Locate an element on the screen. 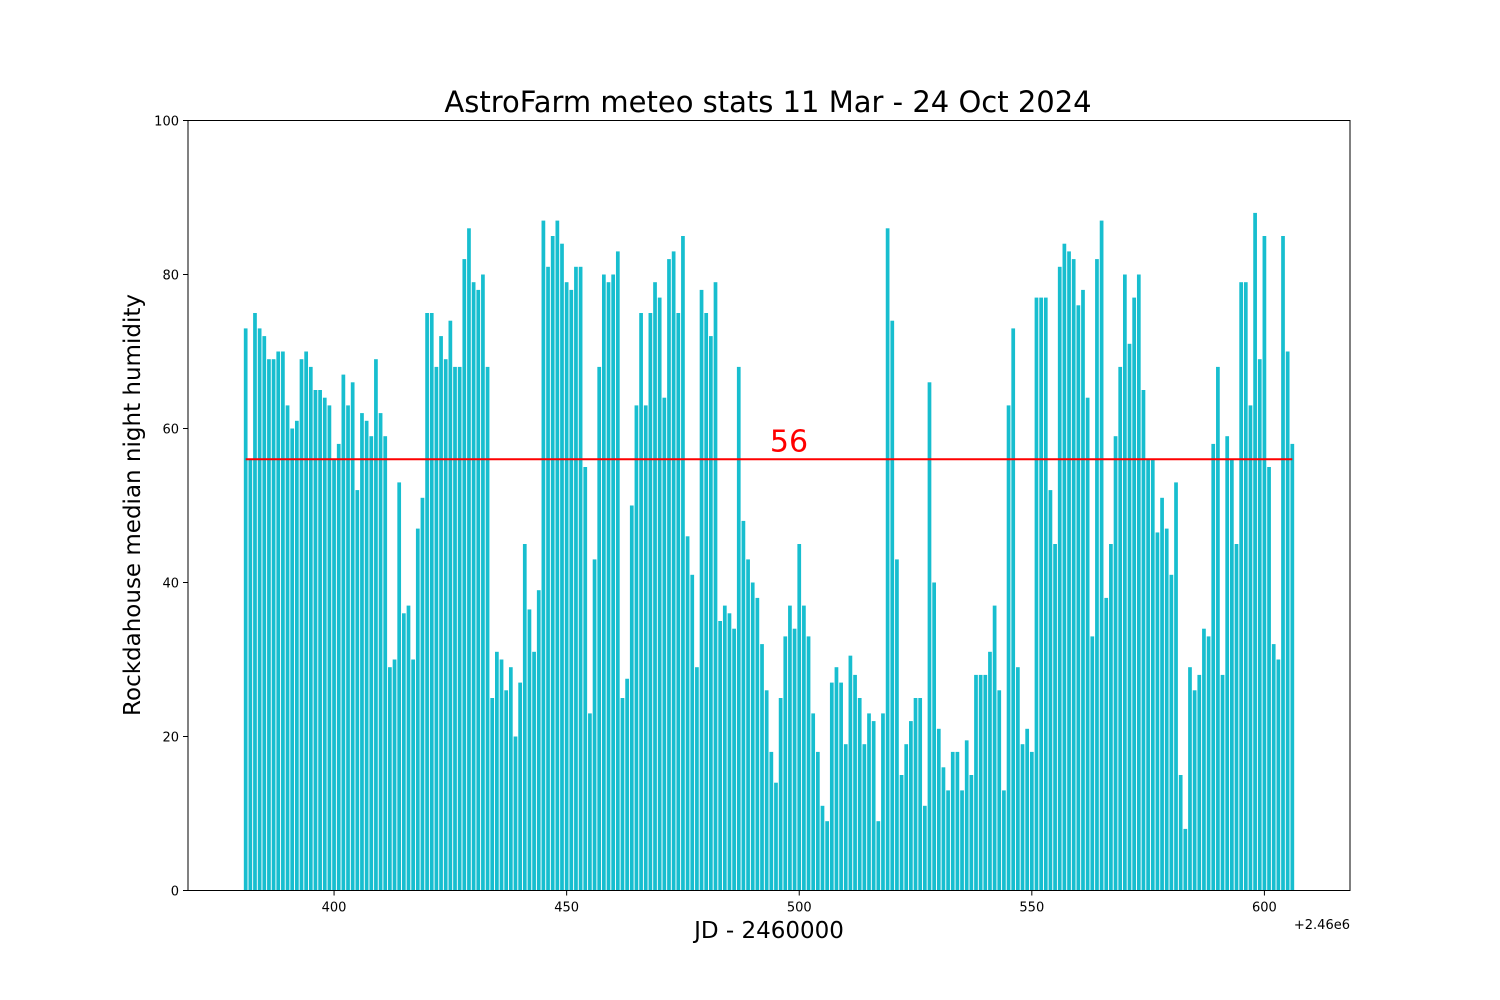 The image size is (1500, 1000). y-axis-ticks: 0 20 40 60 80 100 is located at coordinates (171, 507).